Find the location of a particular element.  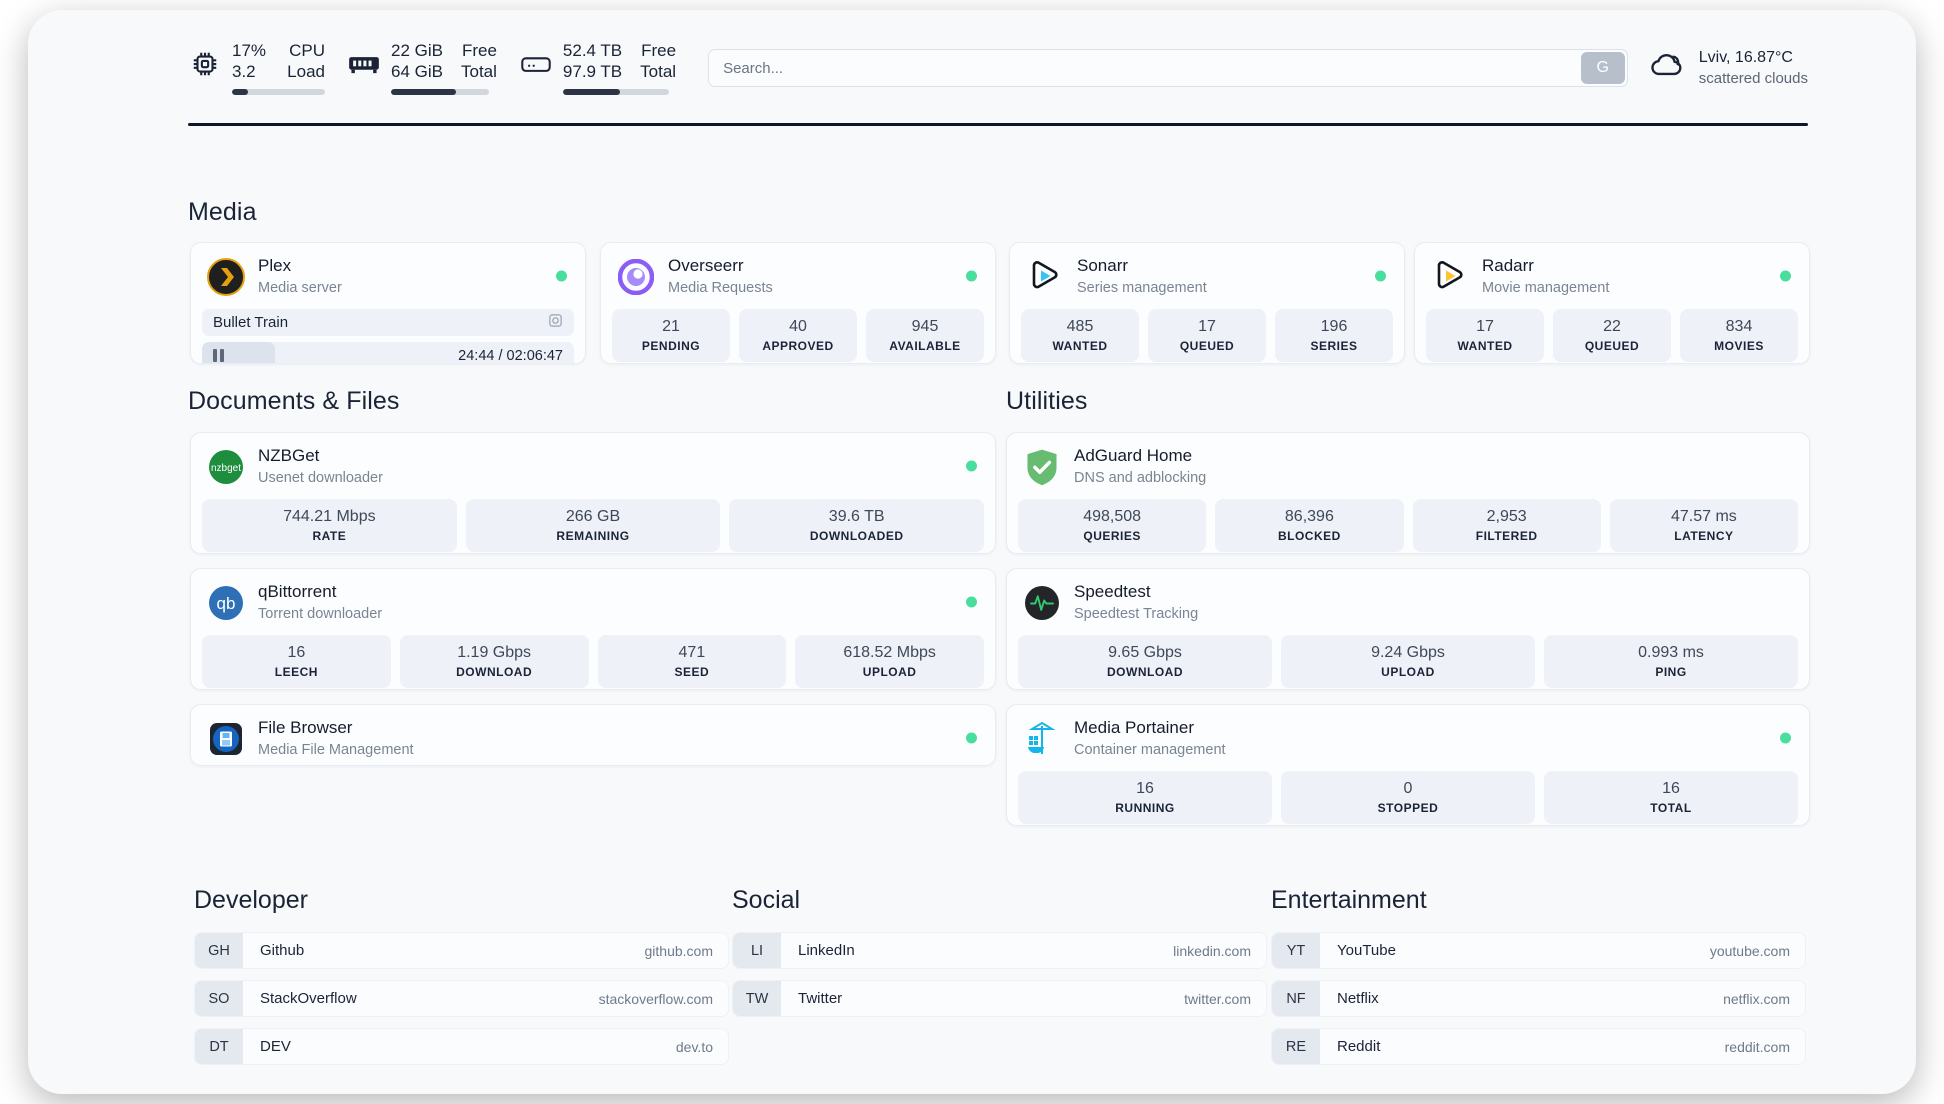

svg-text: qb is located at coordinates (226, 603).